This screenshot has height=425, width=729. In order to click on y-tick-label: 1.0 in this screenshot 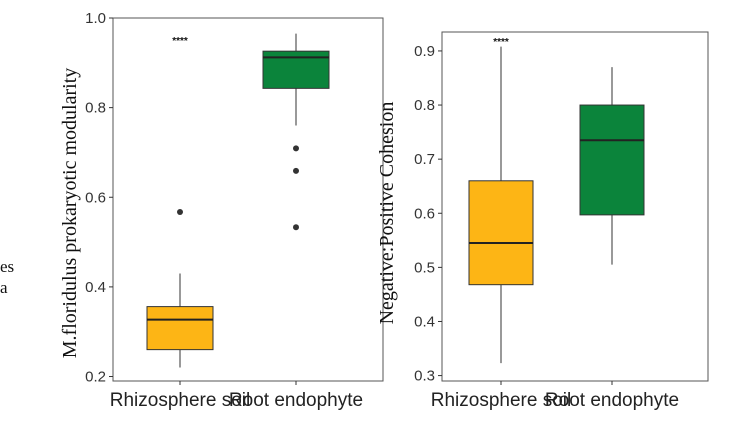, I will do `click(95, 18)`.